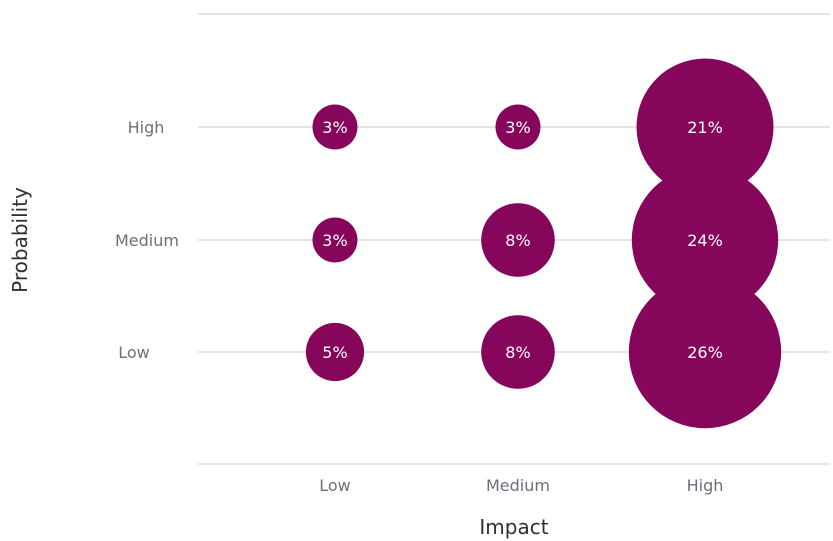 Image resolution: width=833 pixels, height=541 pixels. What do you see at coordinates (513, 527) in the screenshot?
I see `x-axis-title: Impact` at bounding box center [513, 527].